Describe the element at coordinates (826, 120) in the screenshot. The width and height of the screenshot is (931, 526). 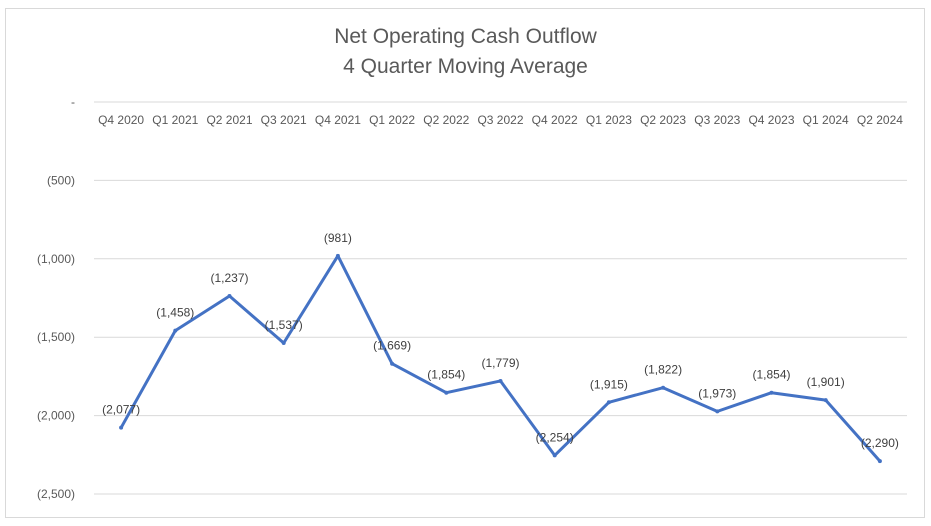
I see `x-tick-label: Q1 2024` at that location.